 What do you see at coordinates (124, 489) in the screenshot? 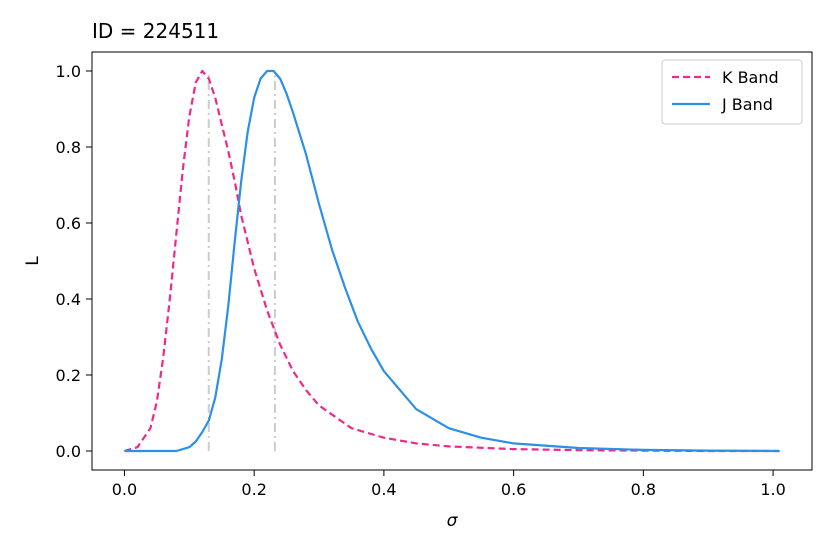
I see `x-tick-label: 0.0` at bounding box center [124, 489].